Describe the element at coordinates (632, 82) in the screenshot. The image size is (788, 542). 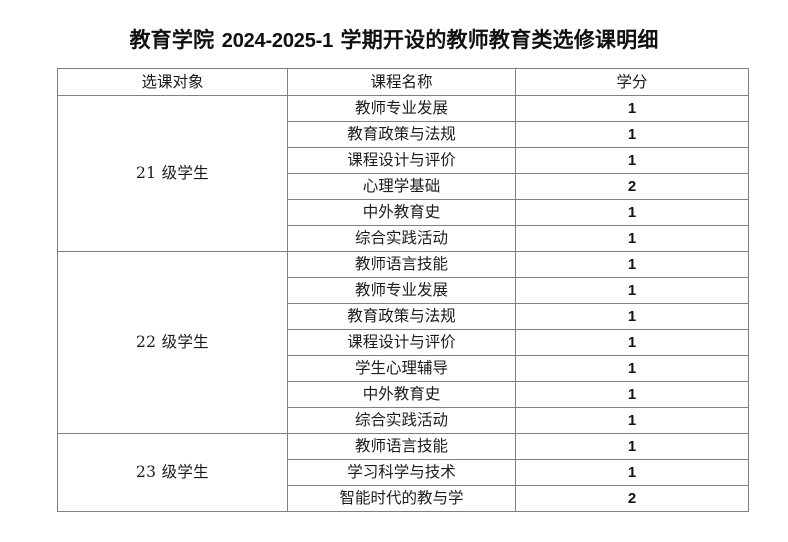
I see `column-header-credit: 学分` at that location.